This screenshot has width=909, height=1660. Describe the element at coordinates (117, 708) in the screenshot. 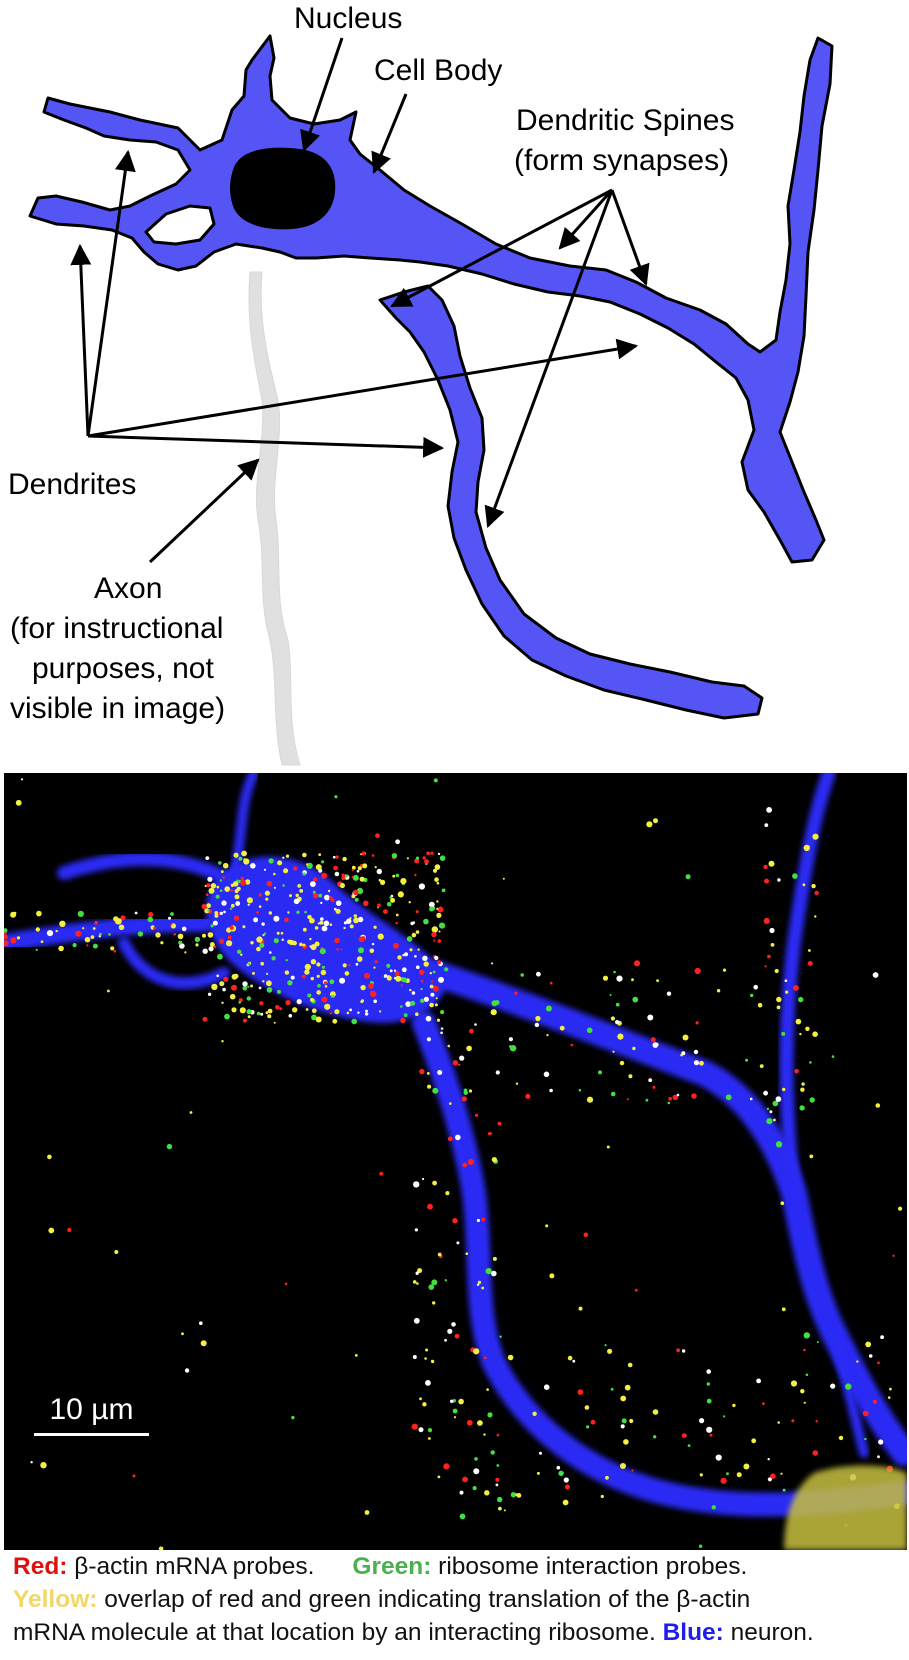

I see `axon-note-line3: visible in image)` at that location.